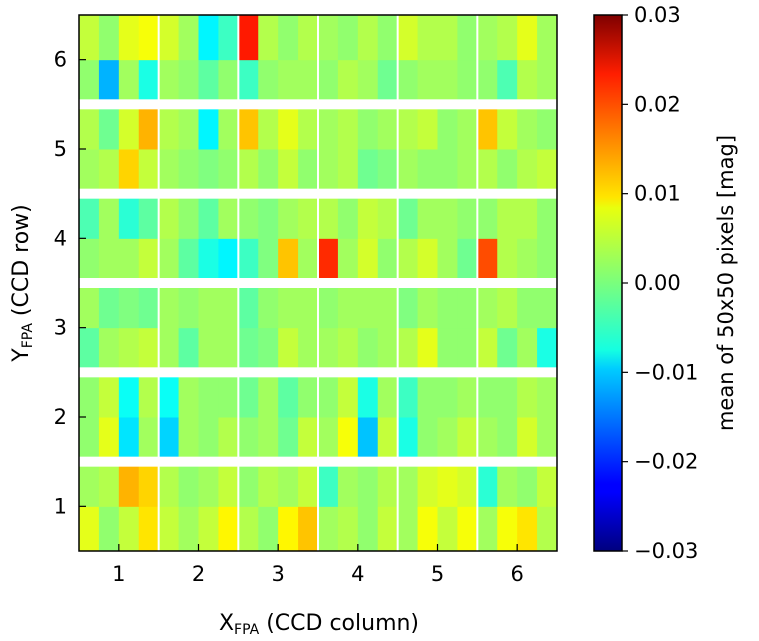 The width and height of the screenshot is (759, 641). Describe the element at coordinates (666, 462) in the screenshot. I see `colorbar-tick-label: −0.02` at that location.